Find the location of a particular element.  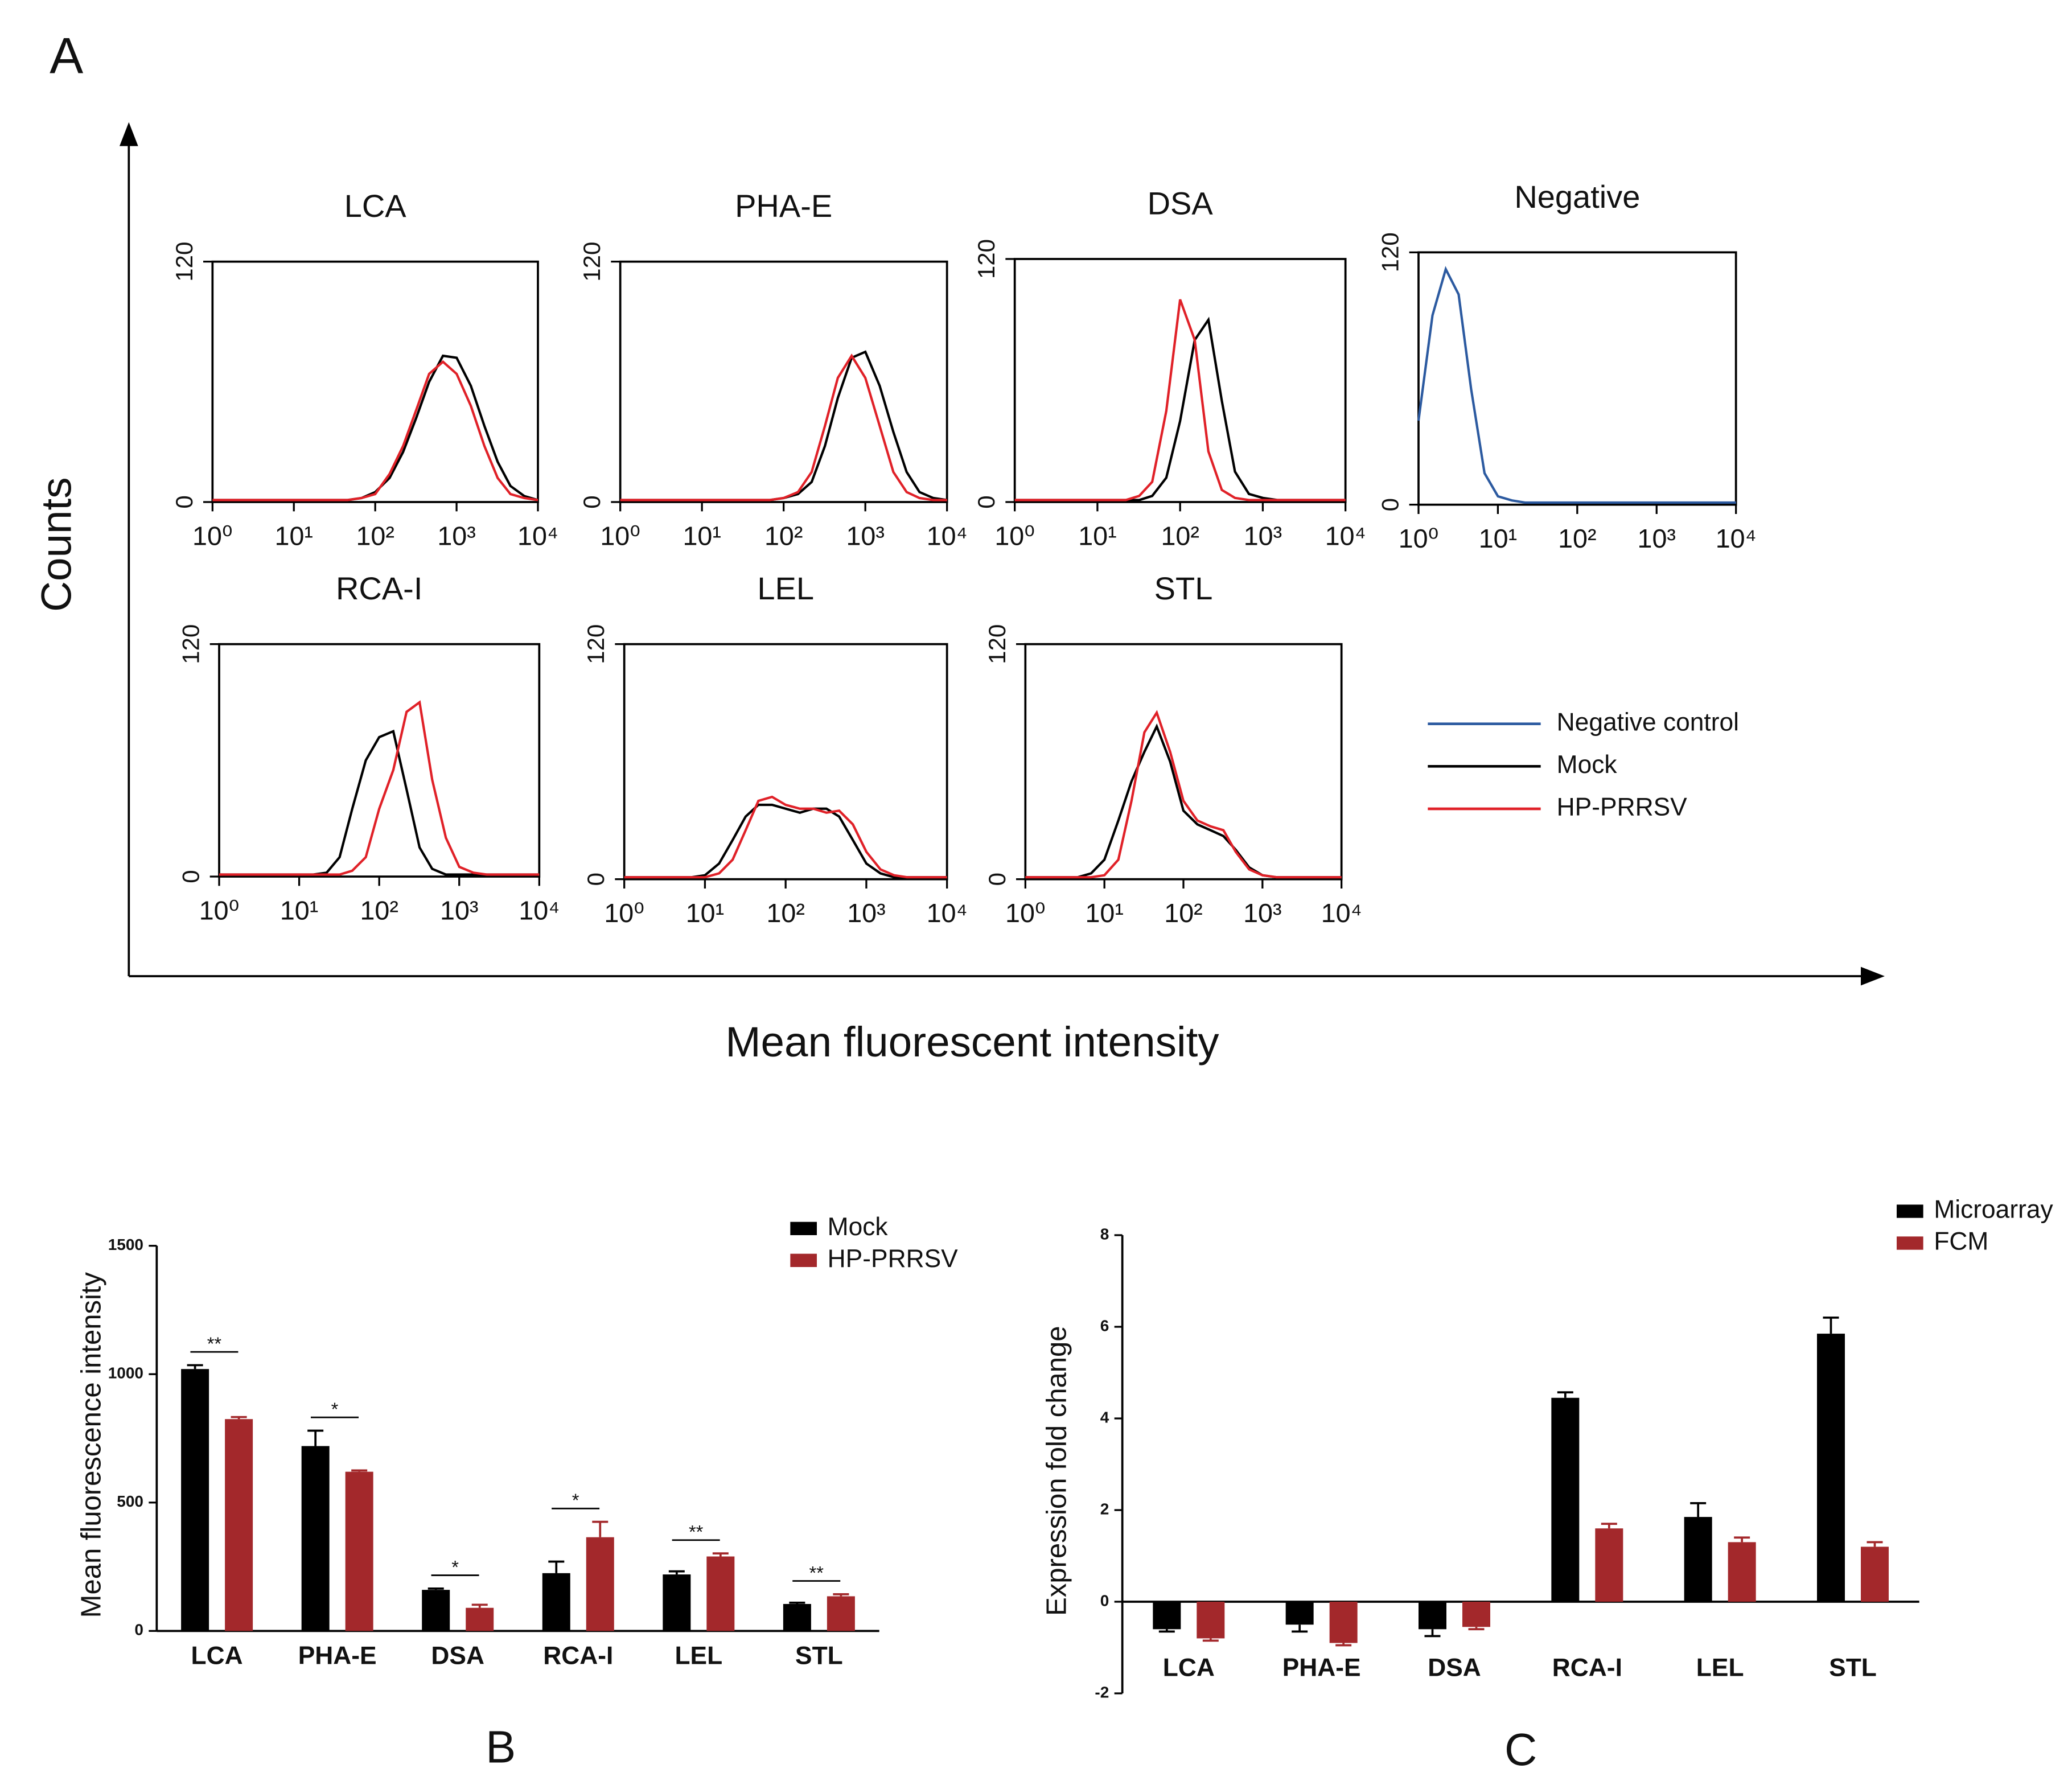

legend-label: HP-PRRSV is located at coordinates (893, 1259).